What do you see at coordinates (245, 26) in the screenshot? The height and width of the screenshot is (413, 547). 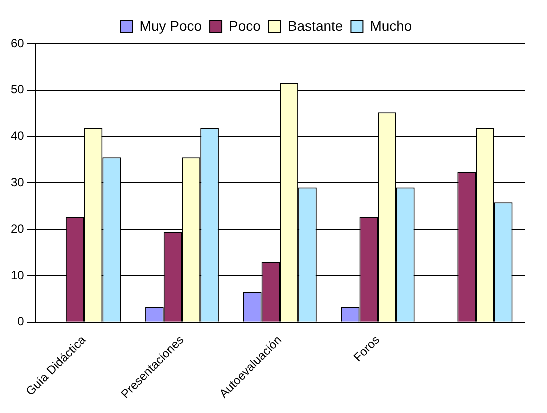 I see `legend-label: Poco` at bounding box center [245, 26].